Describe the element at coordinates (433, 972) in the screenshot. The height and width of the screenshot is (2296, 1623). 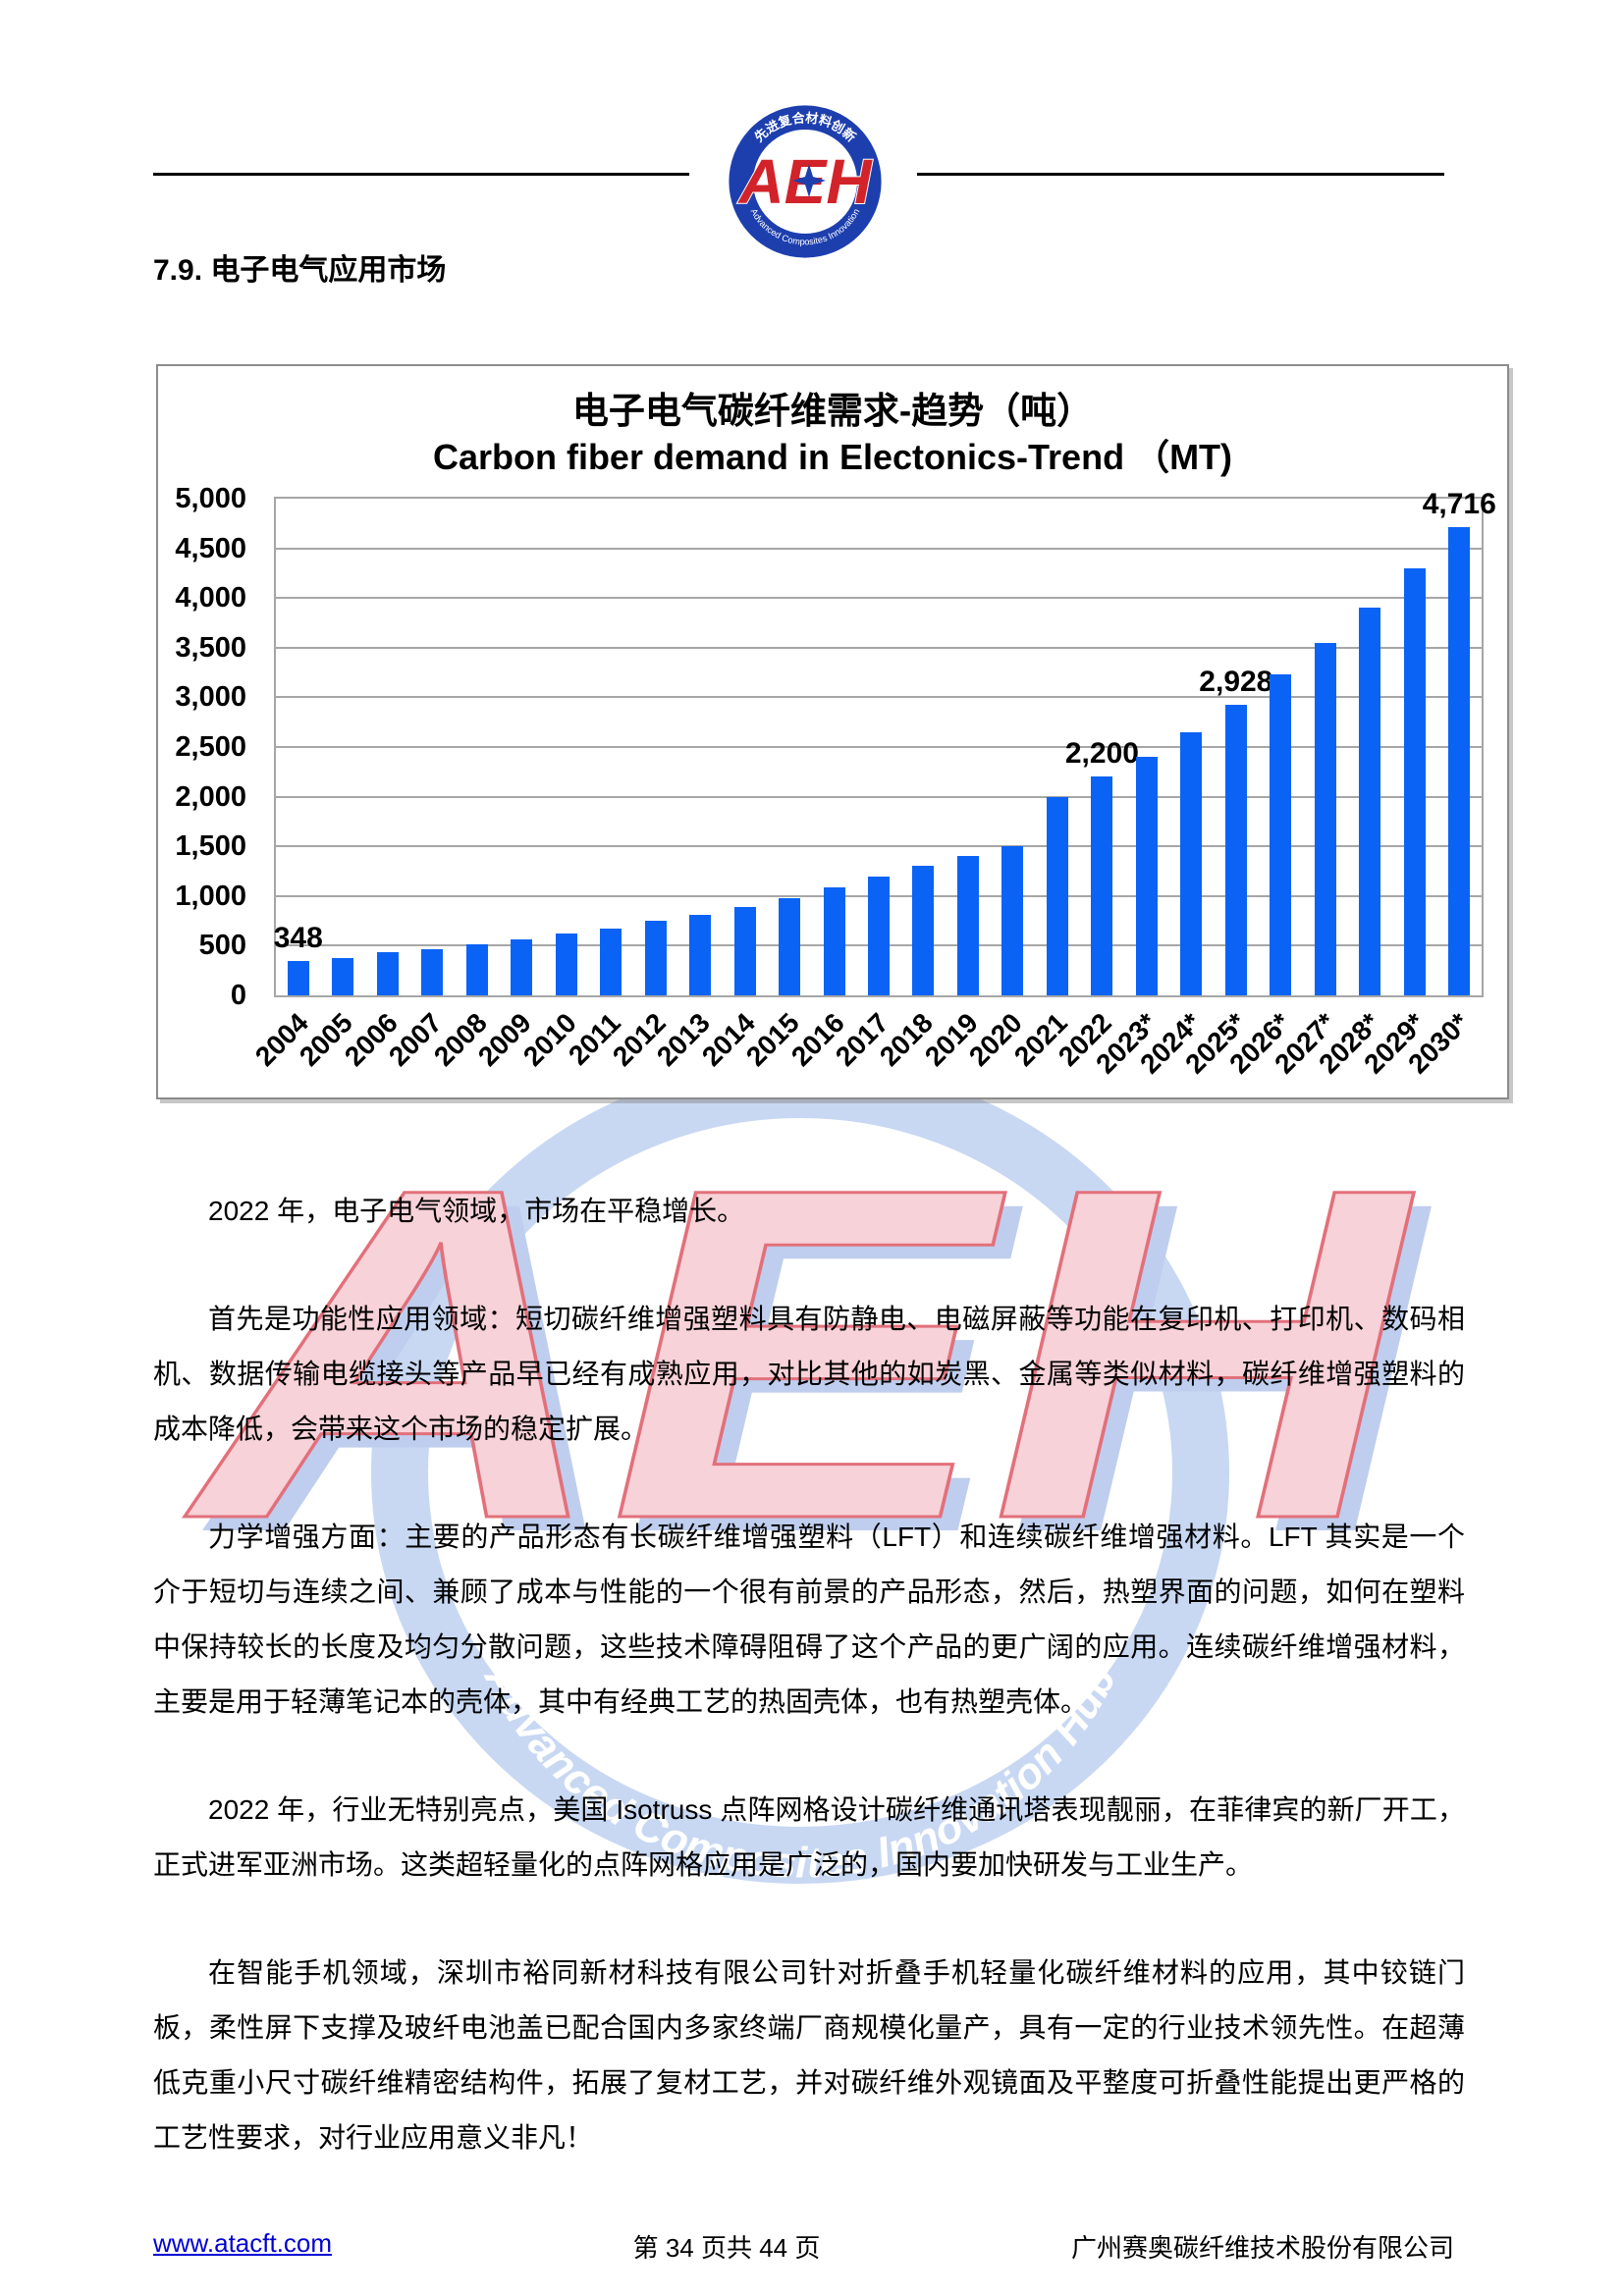
I see `bar-2007` at that location.